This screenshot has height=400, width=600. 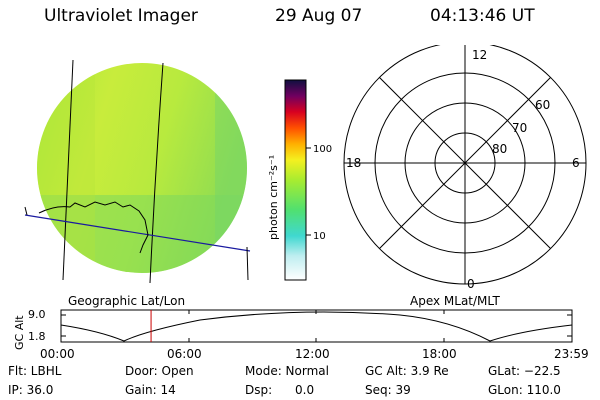 I want to click on altitude-ytick-low: 1.8, so click(x=37, y=336).